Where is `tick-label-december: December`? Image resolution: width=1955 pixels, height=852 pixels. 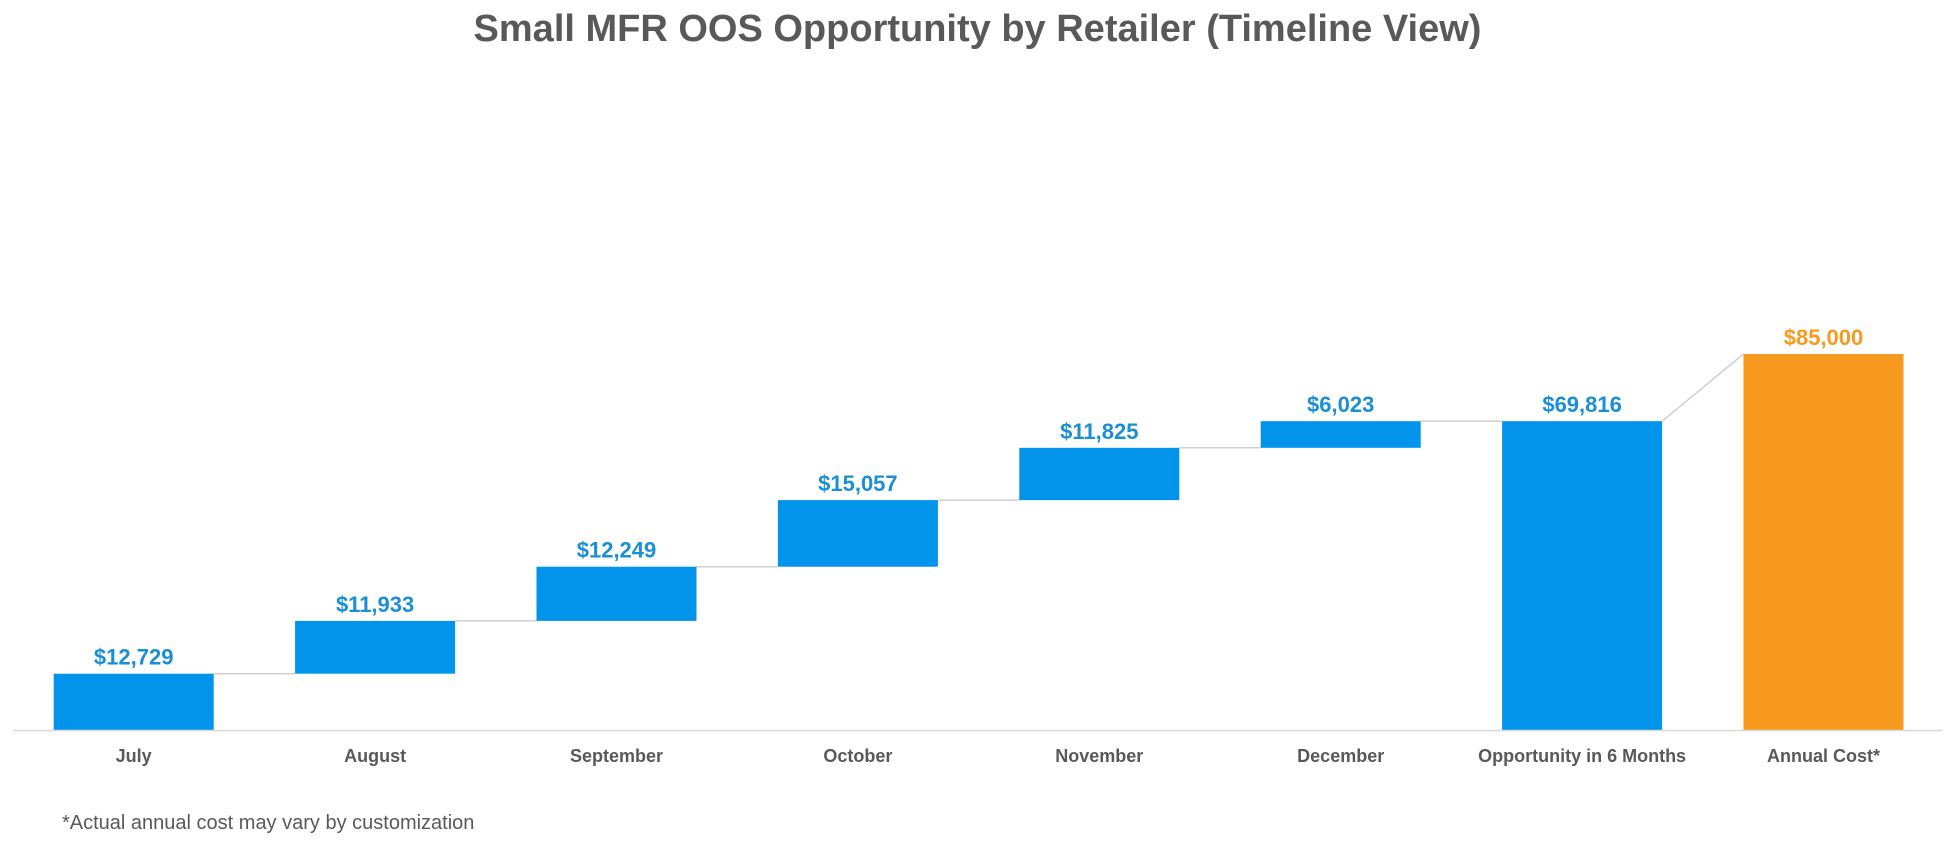
tick-label-december: December is located at coordinates (1340, 756).